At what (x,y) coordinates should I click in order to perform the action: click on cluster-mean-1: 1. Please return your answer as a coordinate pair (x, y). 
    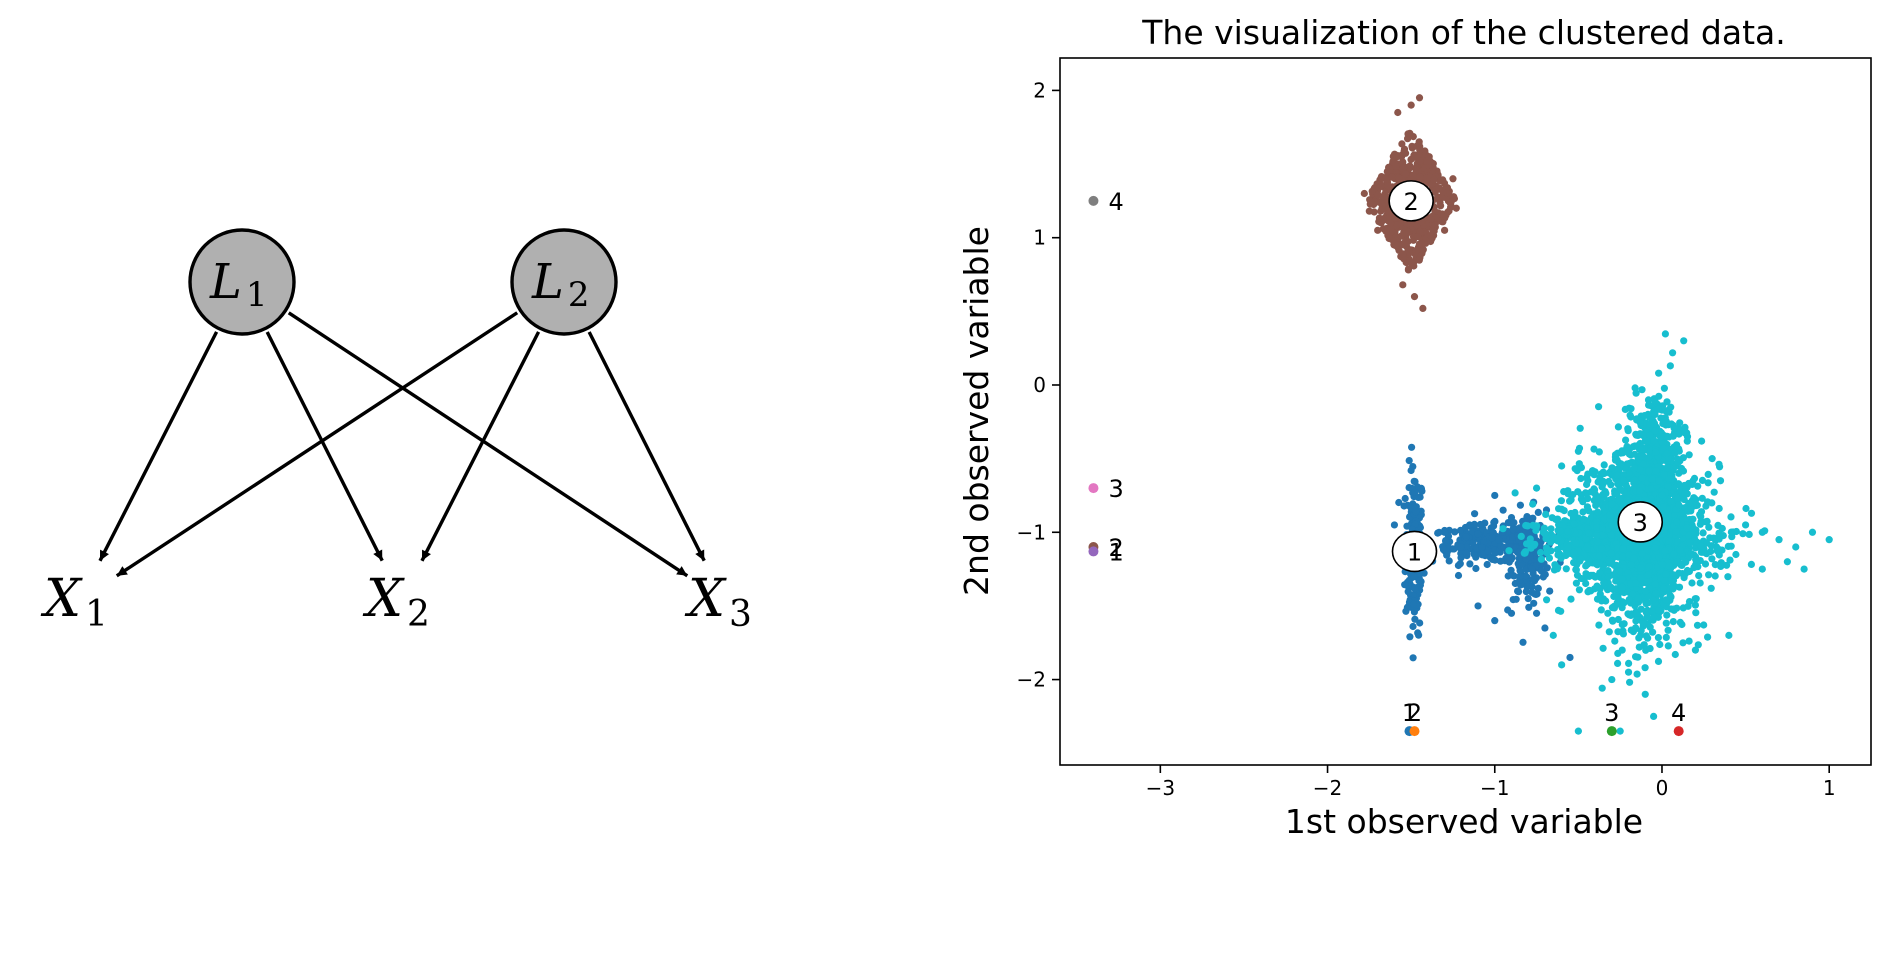
    Looking at the image, I should click on (1414, 551).